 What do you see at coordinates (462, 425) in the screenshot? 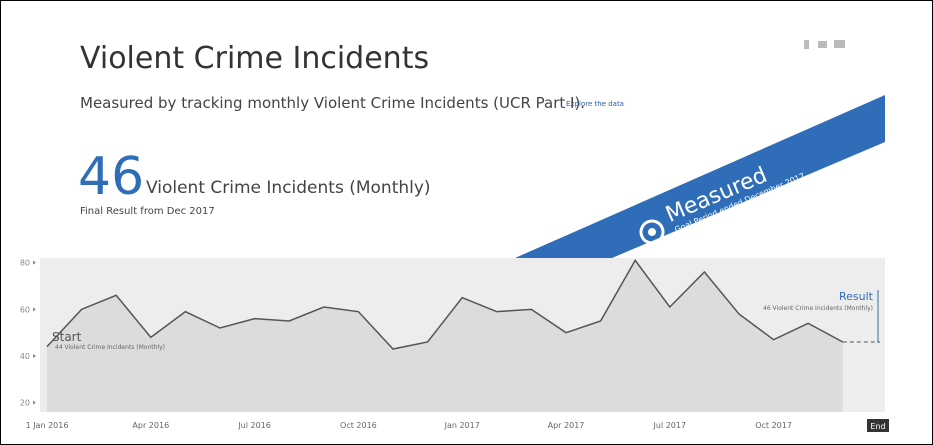
I see `x-tick-label: Jan 2017` at bounding box center [462, 425].